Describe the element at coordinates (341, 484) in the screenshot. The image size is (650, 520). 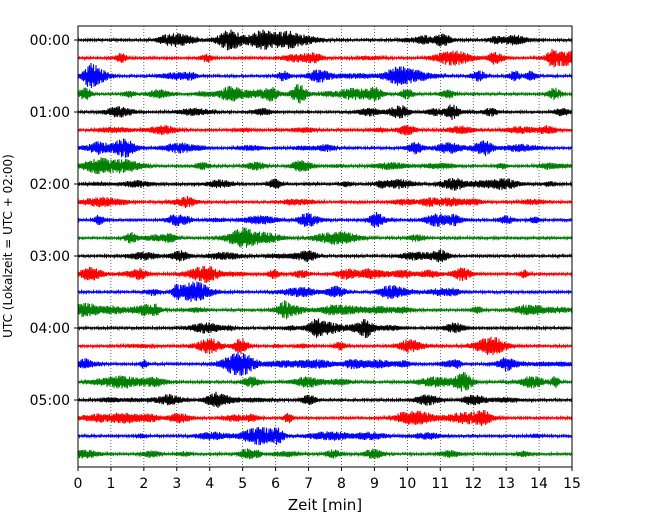
I see `x-tick-label: 8` at that location.